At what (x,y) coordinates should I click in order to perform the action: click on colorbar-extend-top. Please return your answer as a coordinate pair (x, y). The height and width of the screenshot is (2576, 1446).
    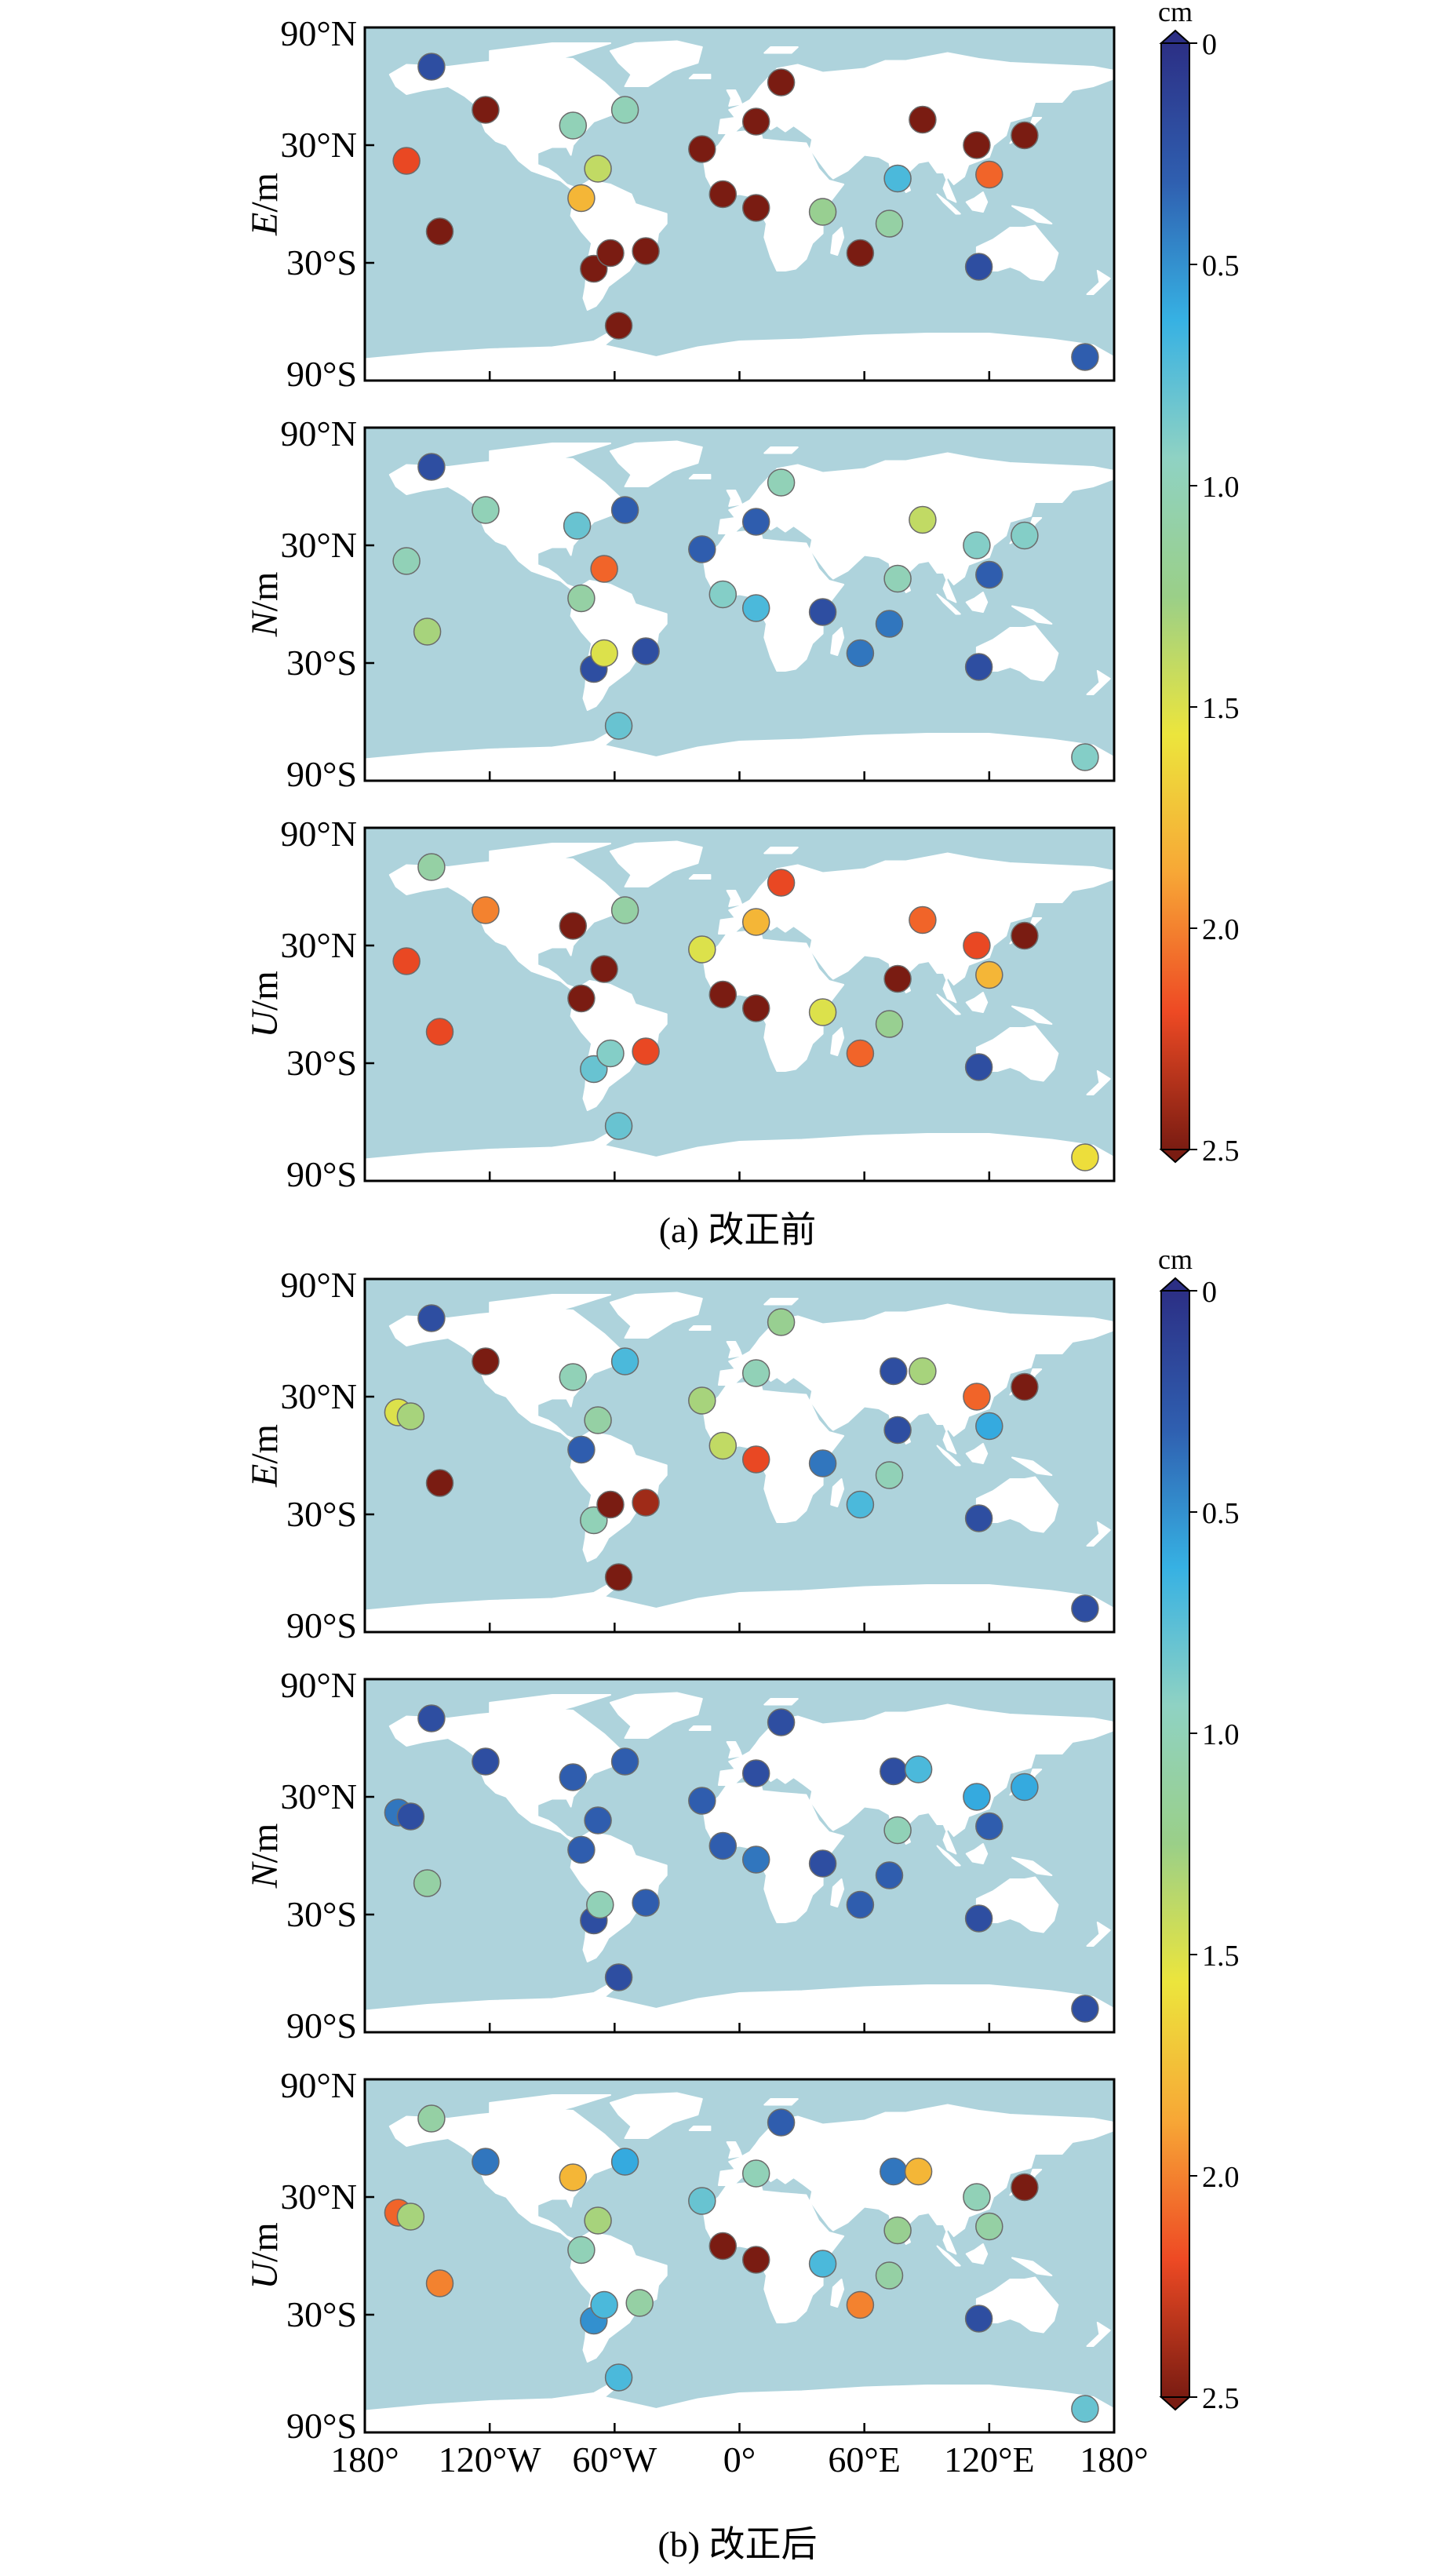
    Looking at the image, I should click on (1175, 36).